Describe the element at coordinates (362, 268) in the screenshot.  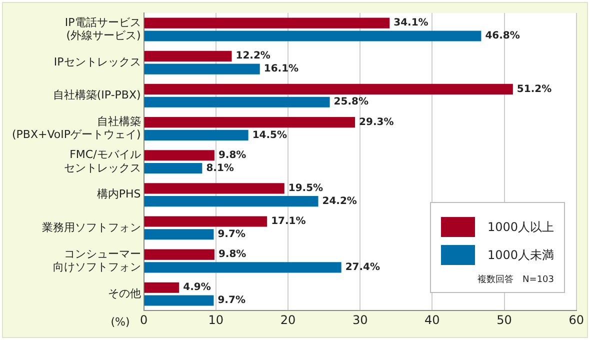
I see `data-label: 27.4%` at that location.